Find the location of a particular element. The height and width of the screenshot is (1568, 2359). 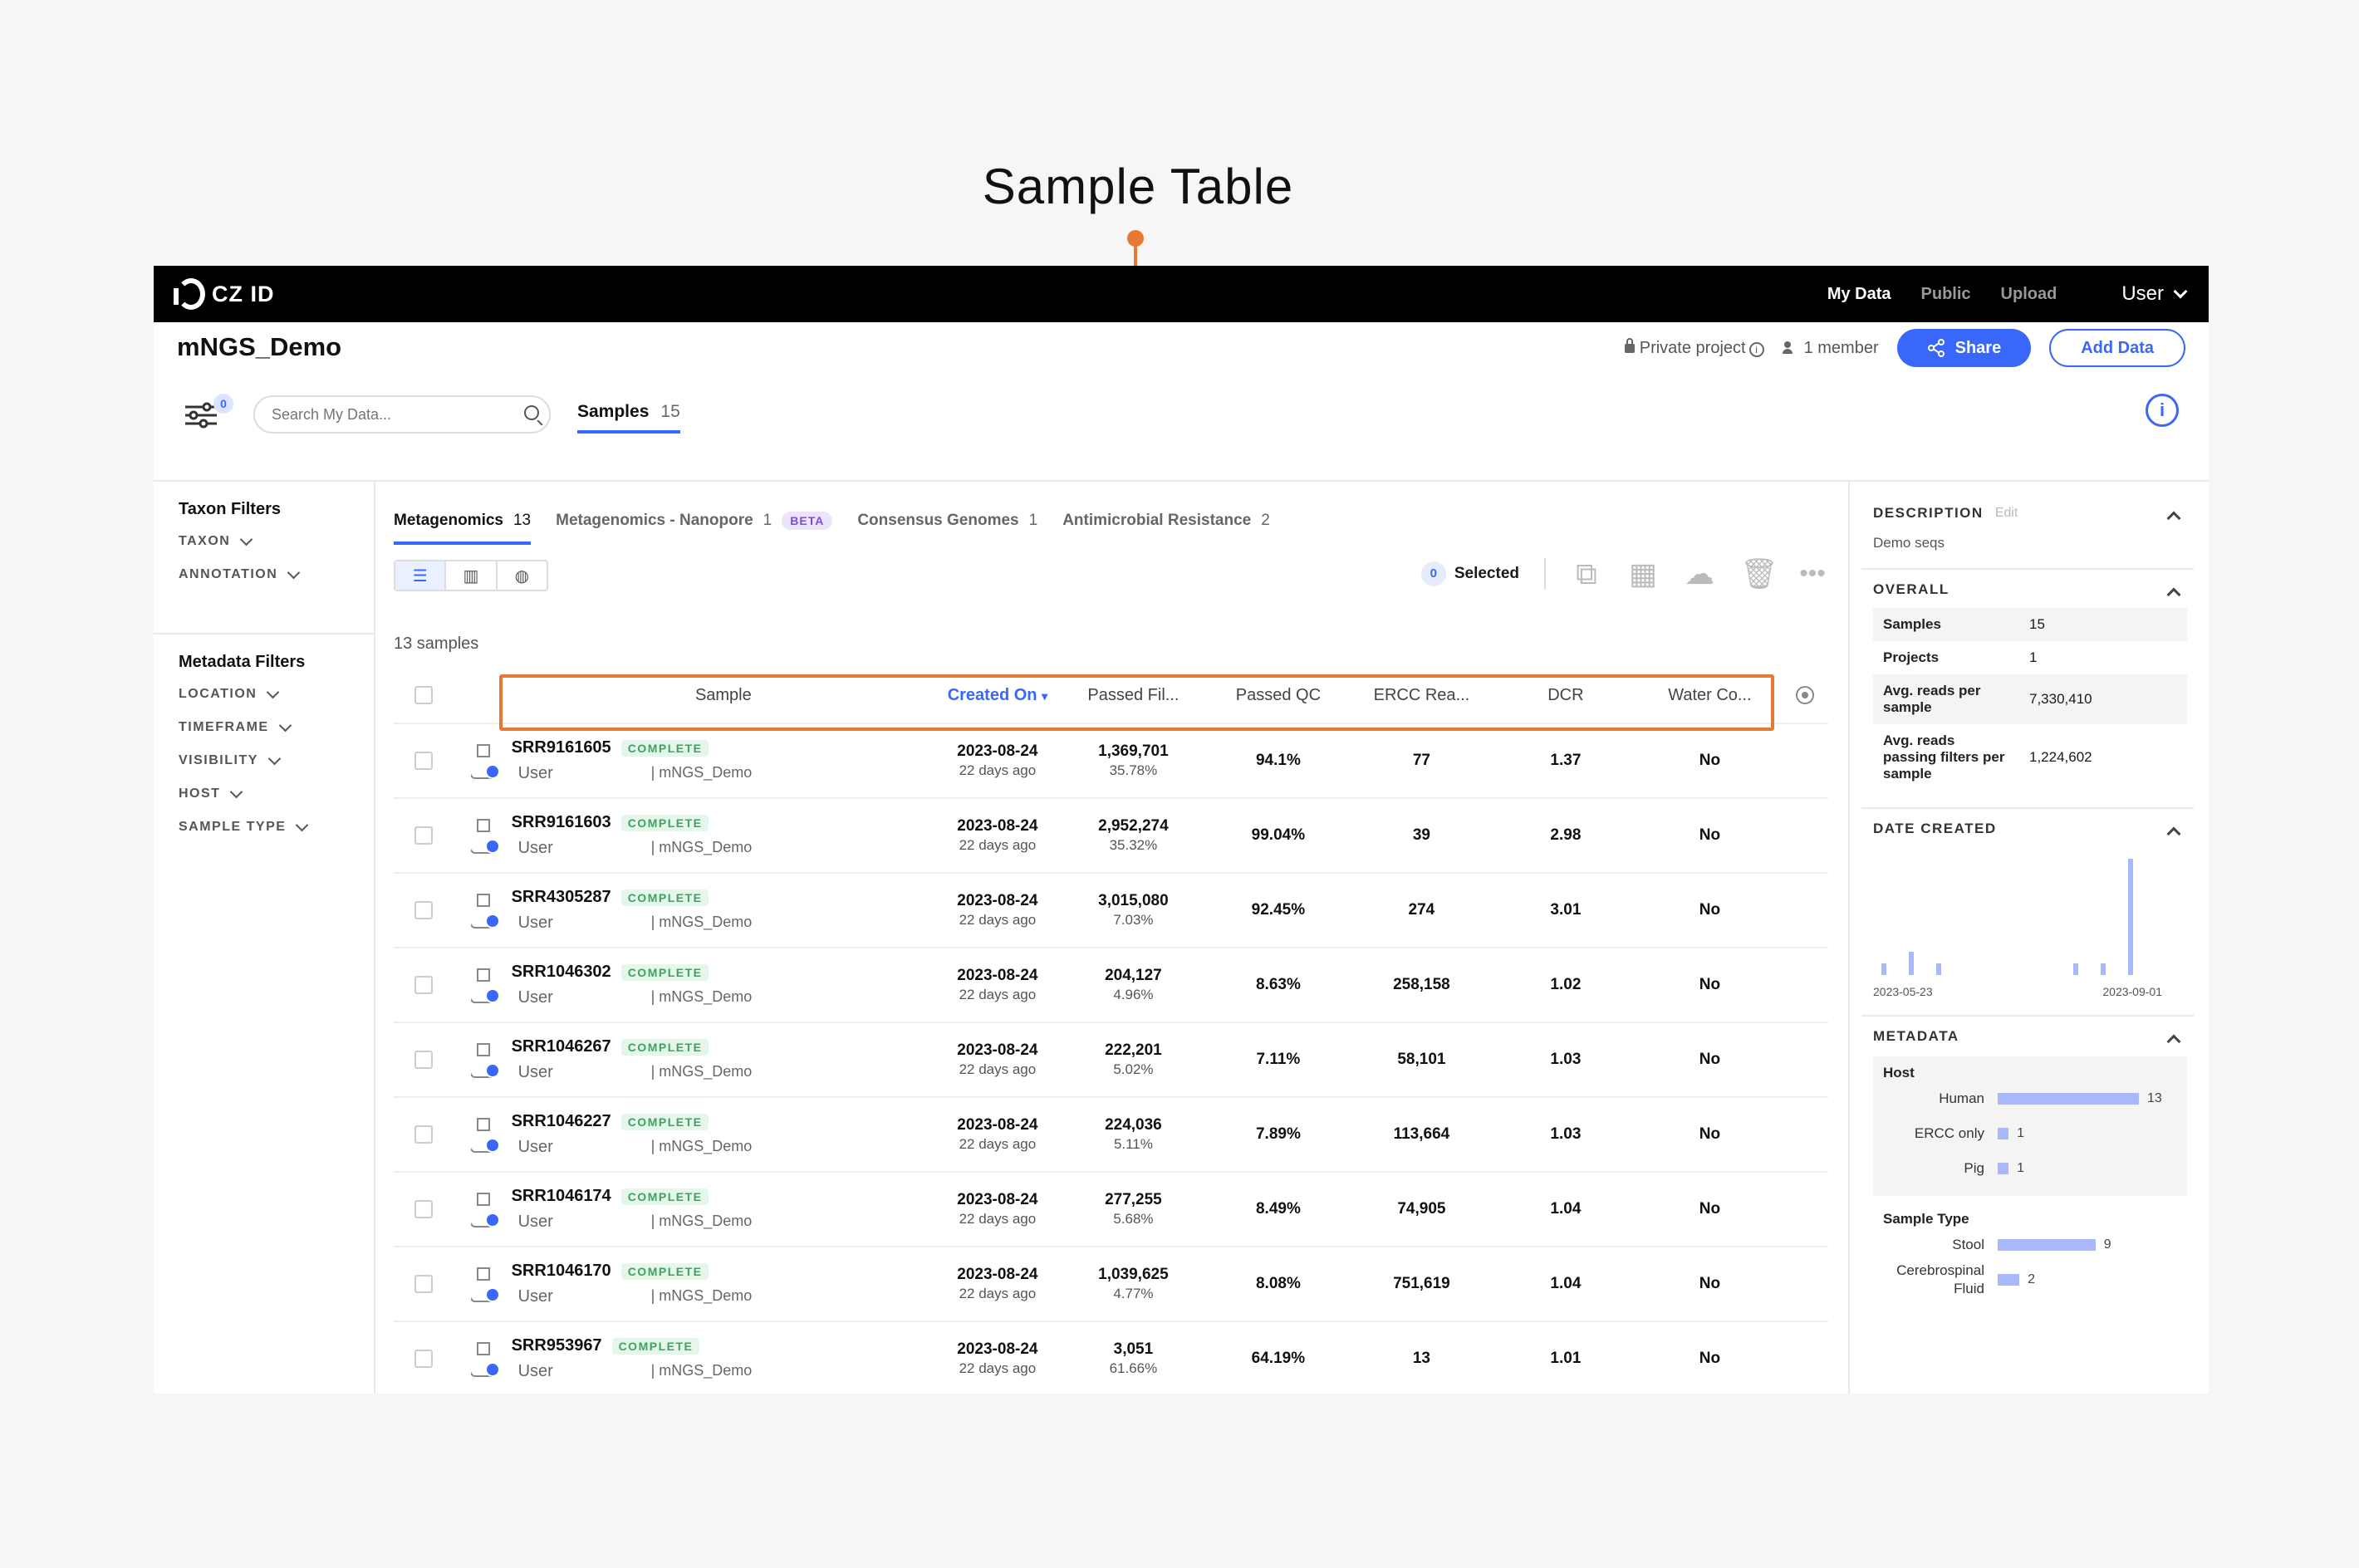

tab-samples: Samples 15 is located at coordinates (628, 418).